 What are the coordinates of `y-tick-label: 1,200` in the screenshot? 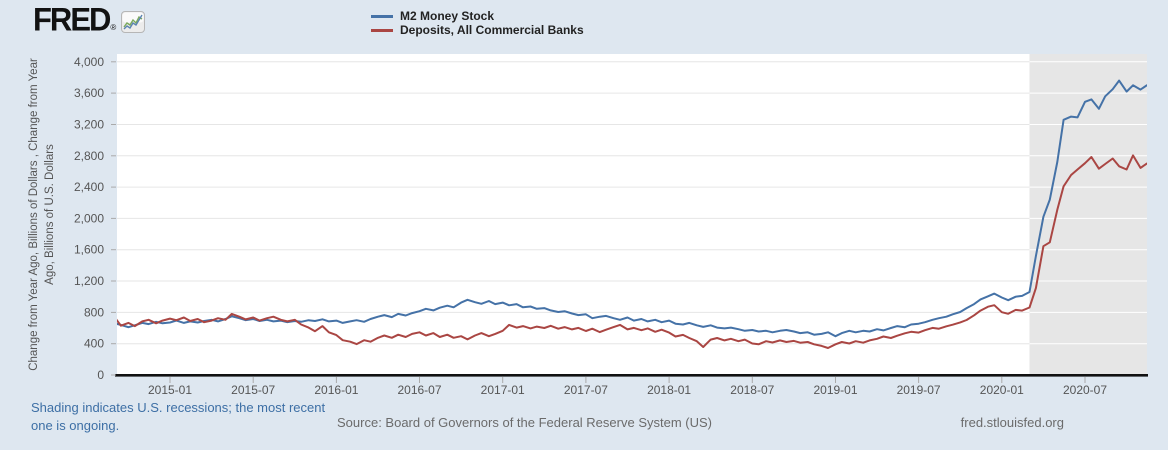 It's located at (89, 281).